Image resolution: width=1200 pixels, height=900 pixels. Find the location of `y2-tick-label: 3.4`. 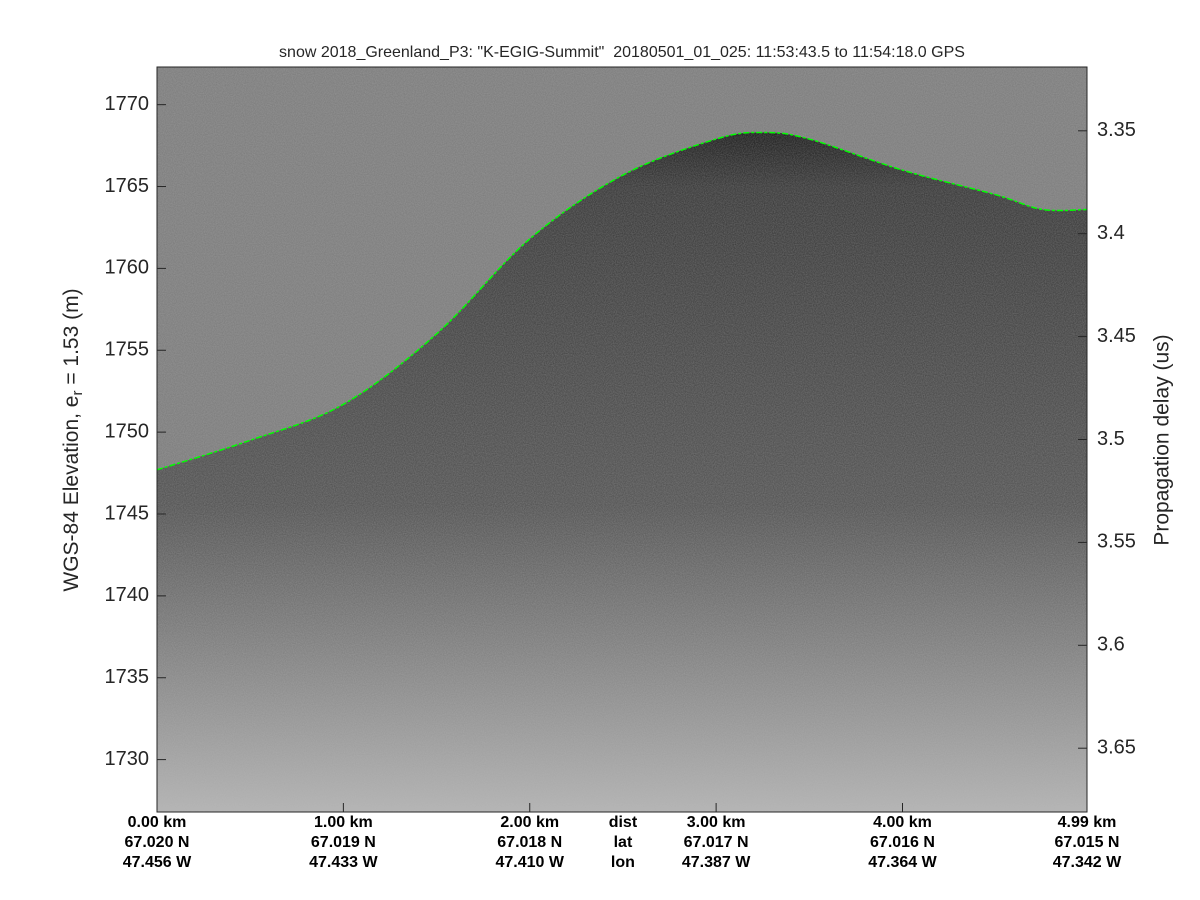

y2-tick-label: 3.4 is located at coordinates (1111, 233).